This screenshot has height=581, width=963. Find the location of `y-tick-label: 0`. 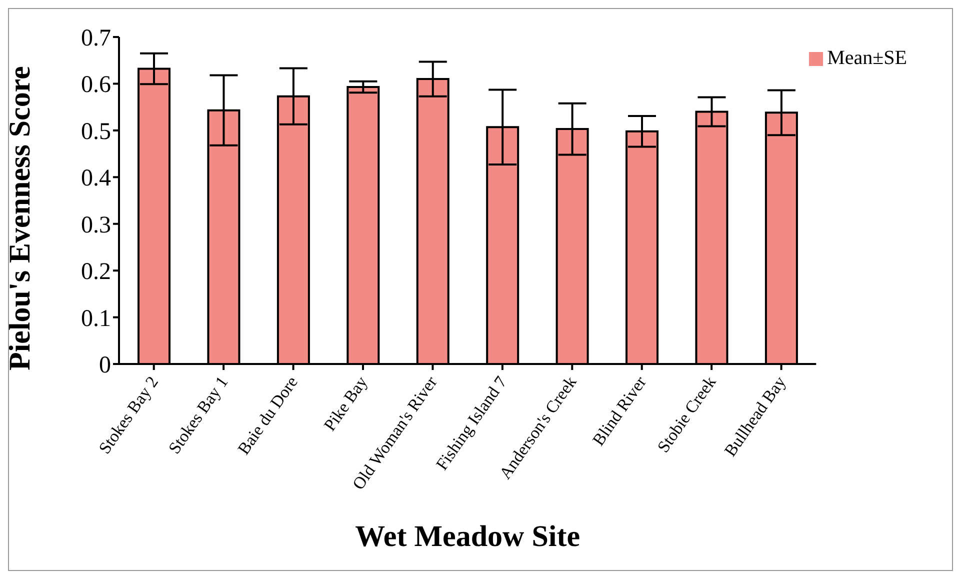

y-tick-label: 0 is located at coordinates (105, 365).